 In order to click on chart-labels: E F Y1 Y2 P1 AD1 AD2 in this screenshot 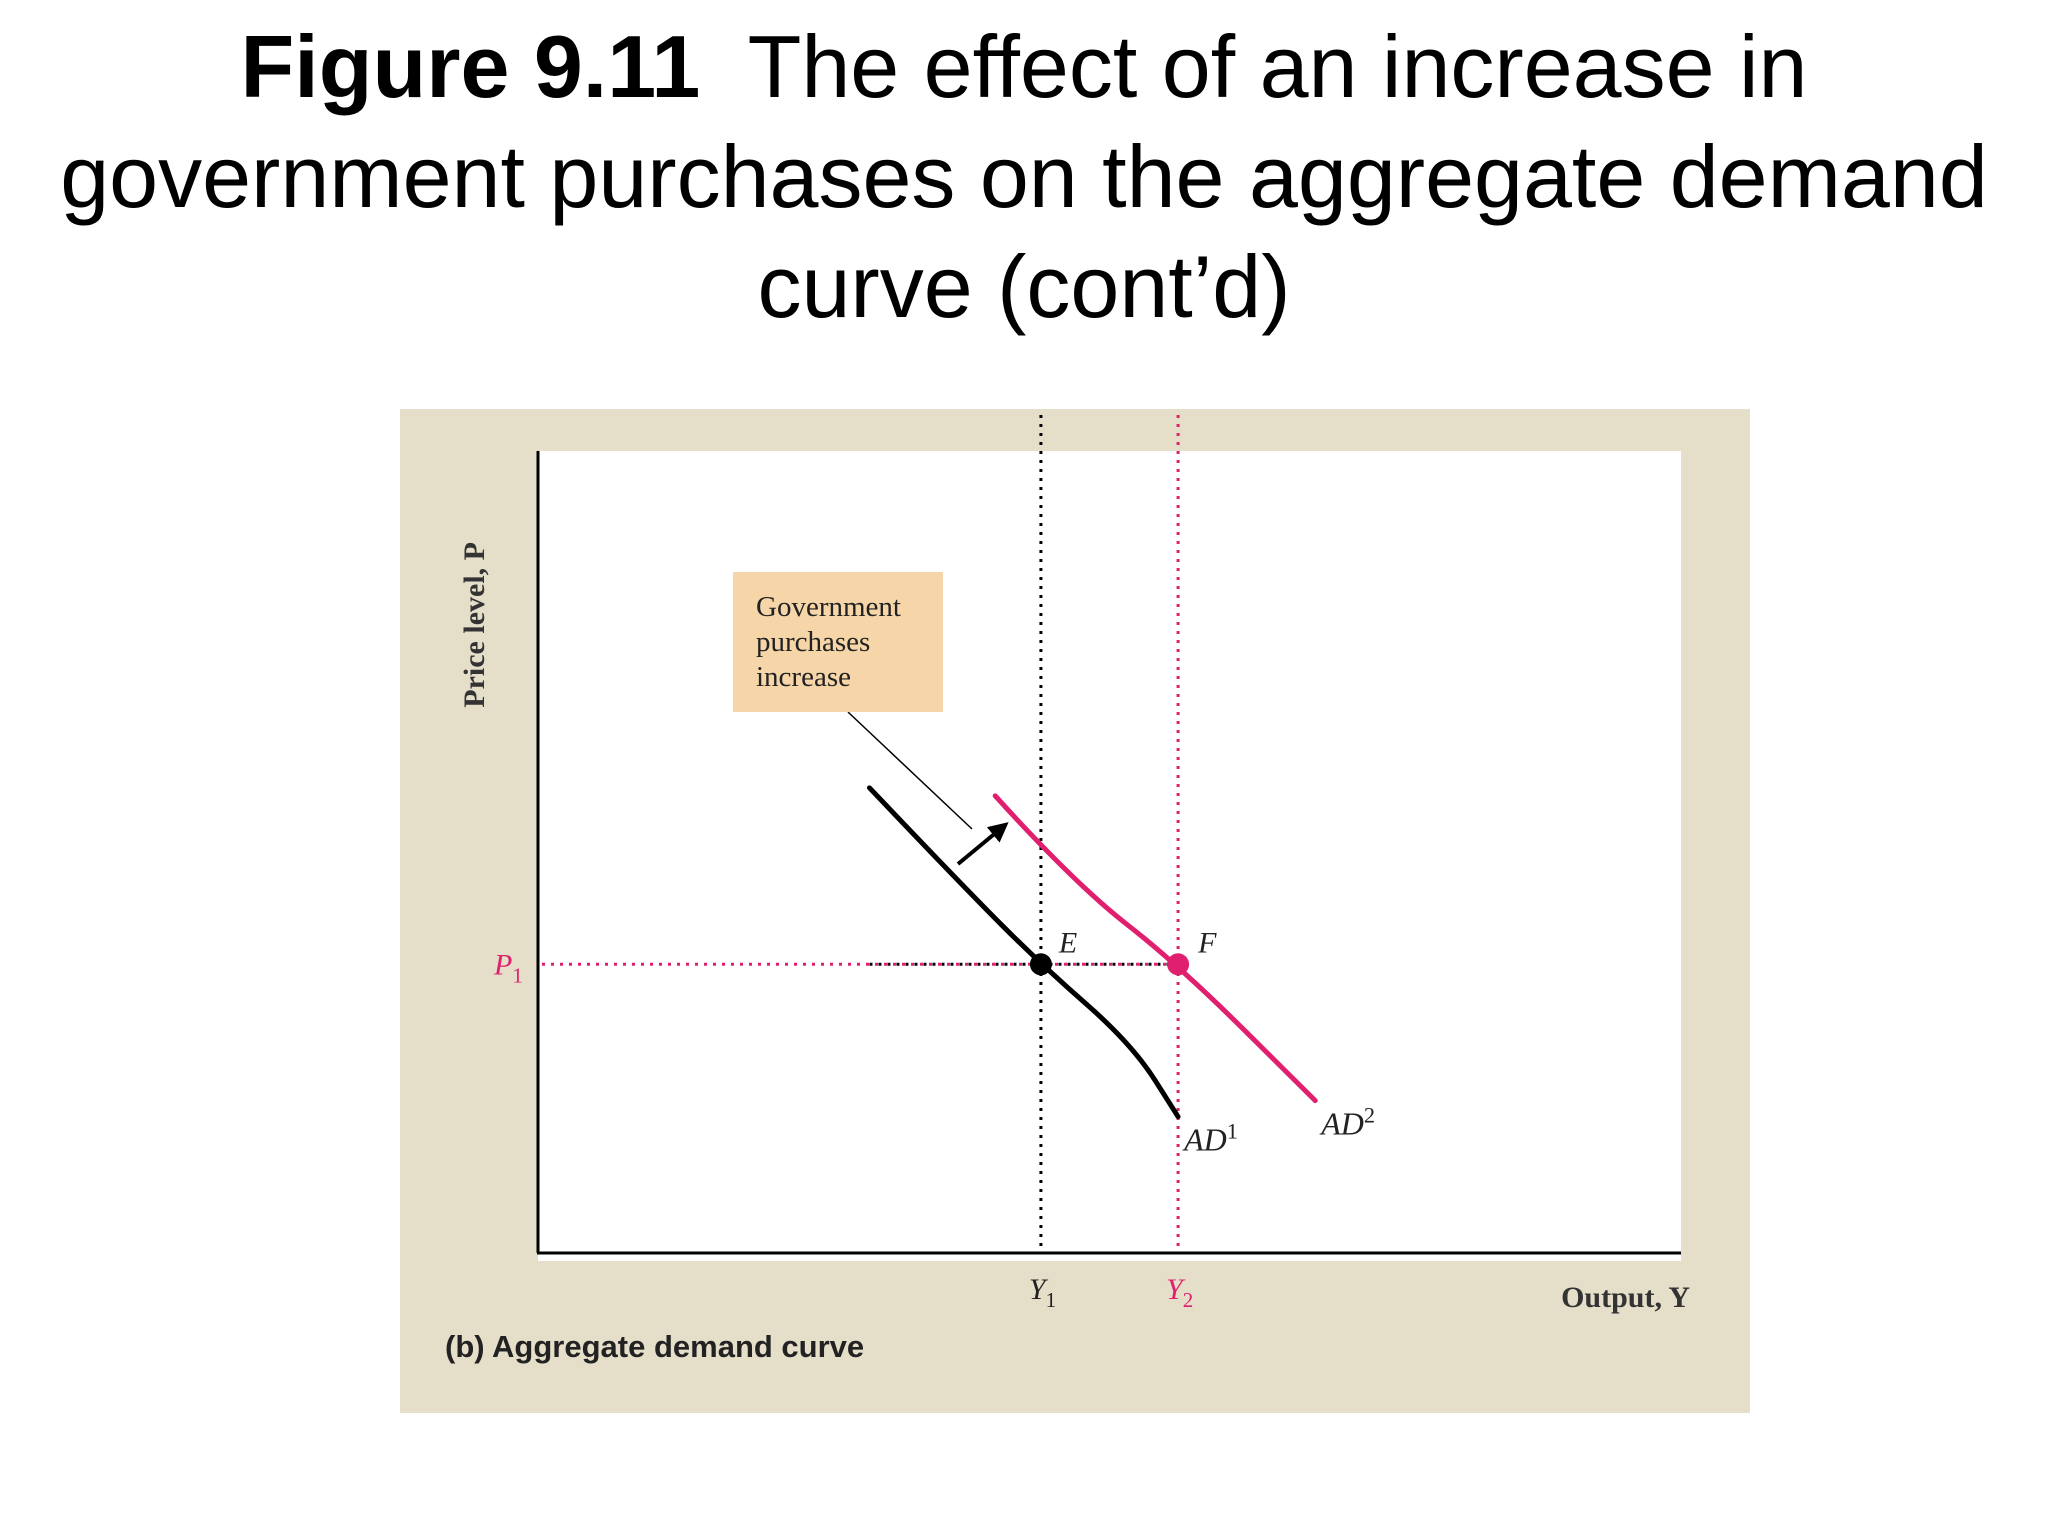, I will do `click(934, 1119)`.